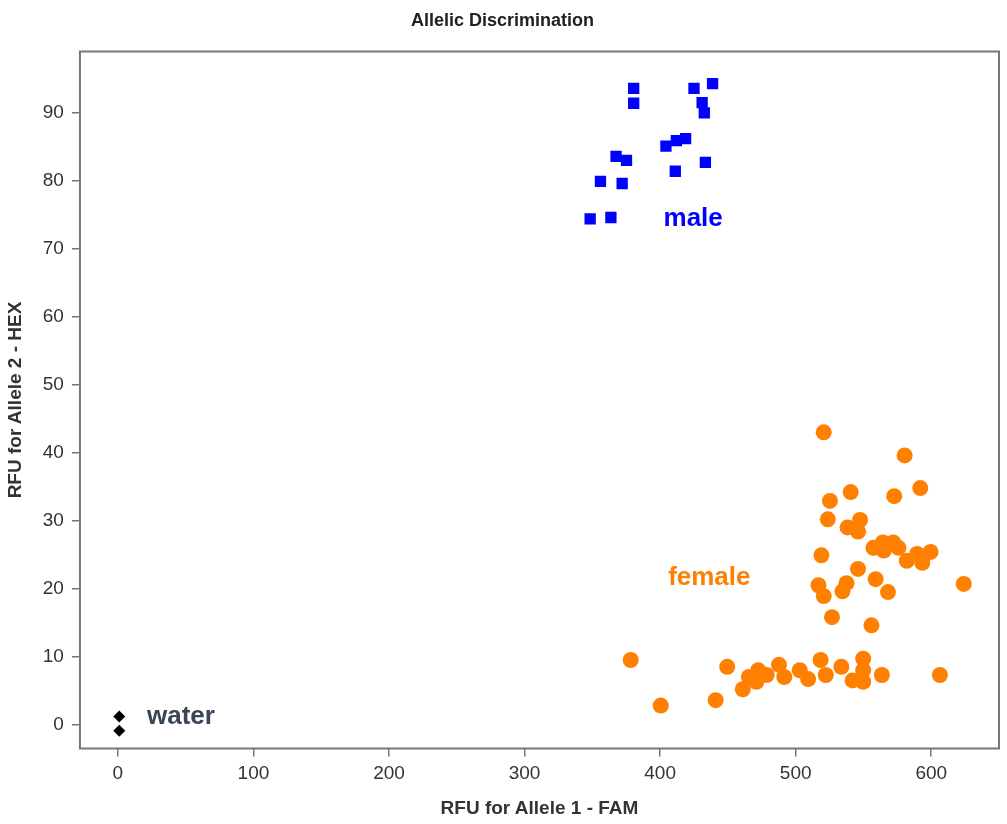 This screenshot has height=824, width=1007. What do you see at coordinates (253, 773) in the screenshot?
I see `x-tick-label: 100` at bounding box center [253, 773].